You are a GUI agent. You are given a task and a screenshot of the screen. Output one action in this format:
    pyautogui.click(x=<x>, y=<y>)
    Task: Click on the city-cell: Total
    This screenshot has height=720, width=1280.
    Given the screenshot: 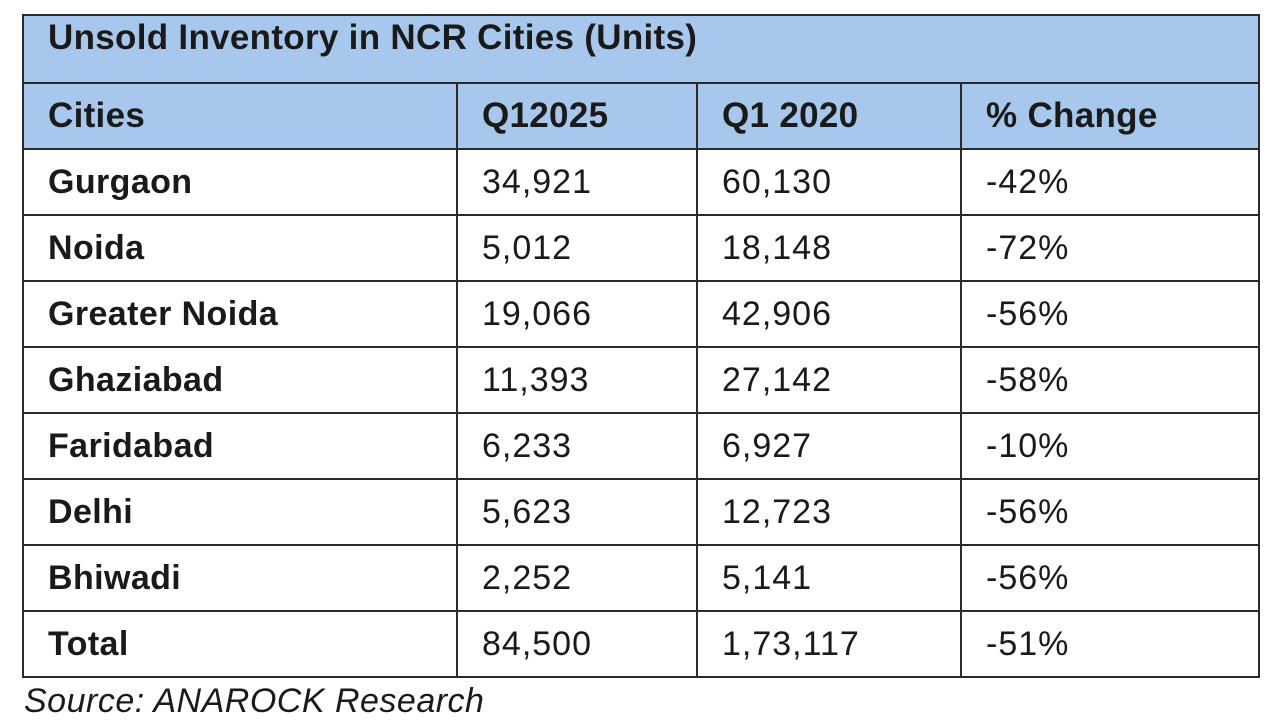 What is the action you would take?
    pyautogui.click(x=240, y=644)
    